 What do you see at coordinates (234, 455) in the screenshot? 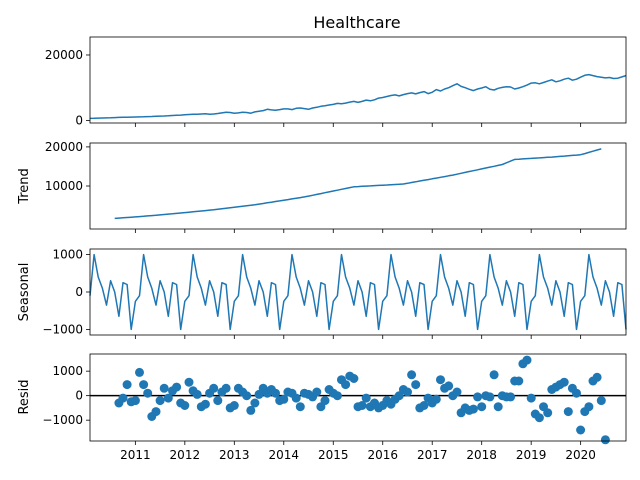
I see `x-tick-label: 2013` at bounding box center [234, 455].